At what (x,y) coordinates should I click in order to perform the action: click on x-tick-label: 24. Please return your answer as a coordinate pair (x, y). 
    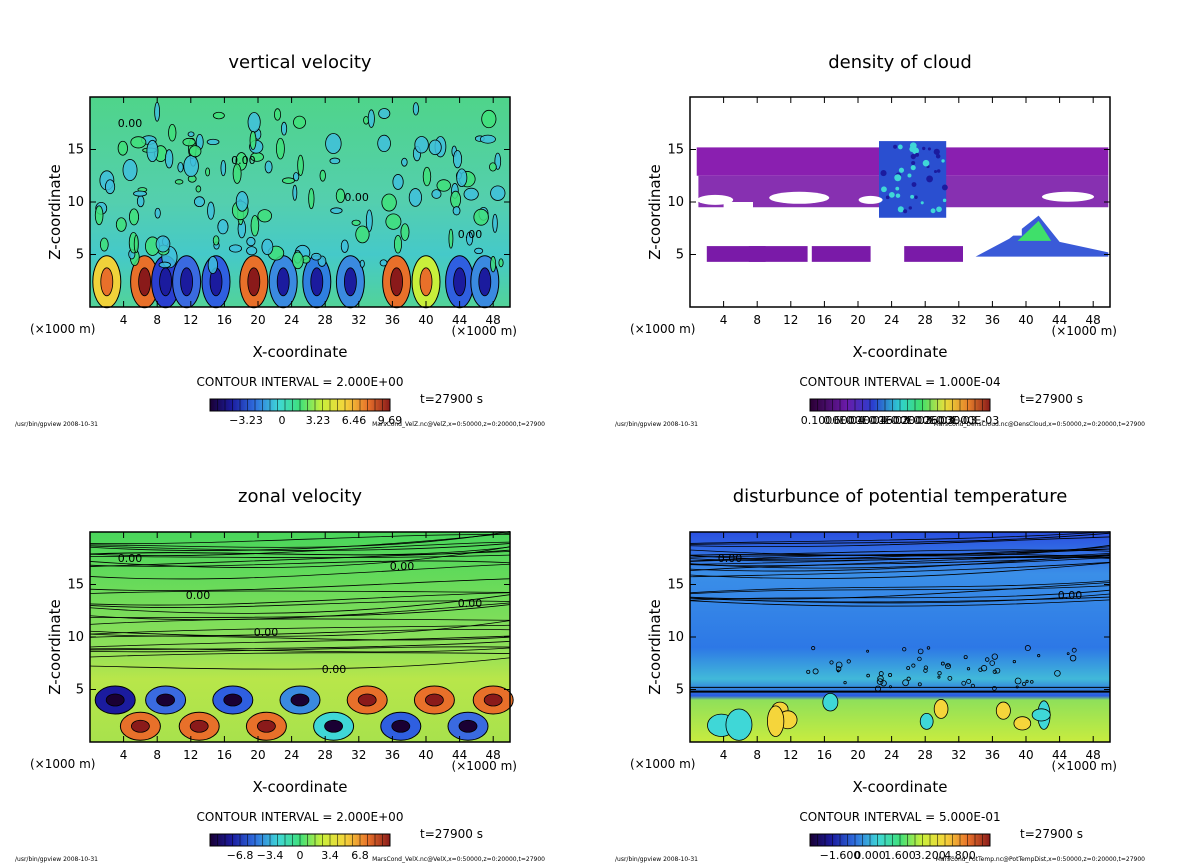
    Looking at the image, I should click on (891, 755).